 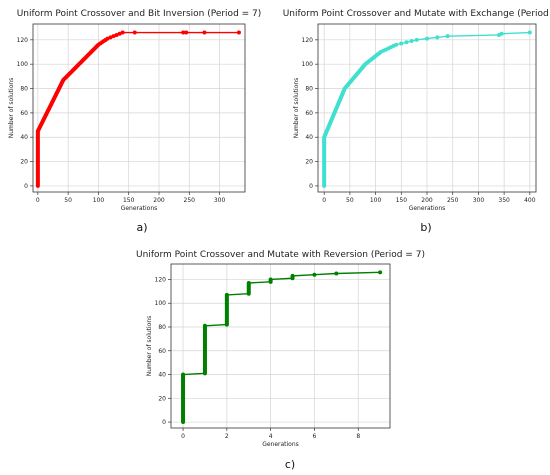 I want to click on x-tick-label: 350, so click(x=504, y=200).